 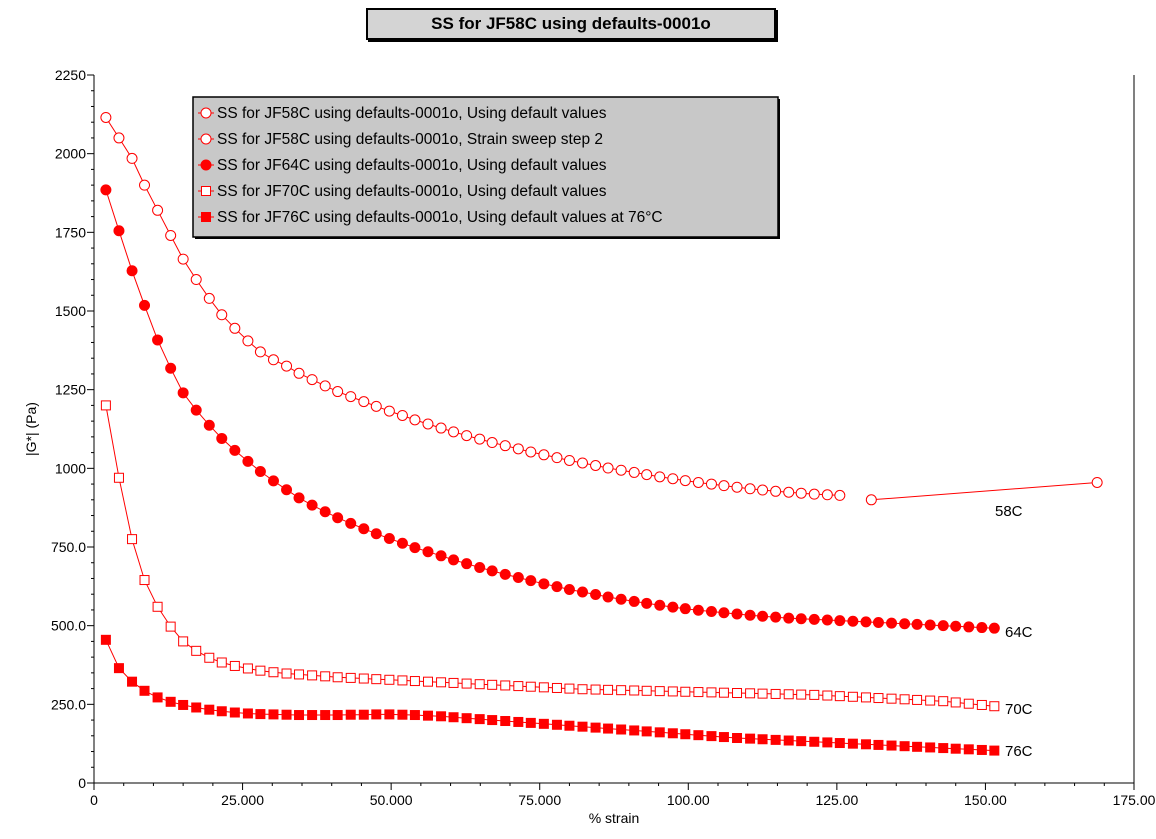 What do you see at coordinates (391, 800) in the screenshot?
I see `x-tick-label: 50.000` at bounding box center [391, 800].